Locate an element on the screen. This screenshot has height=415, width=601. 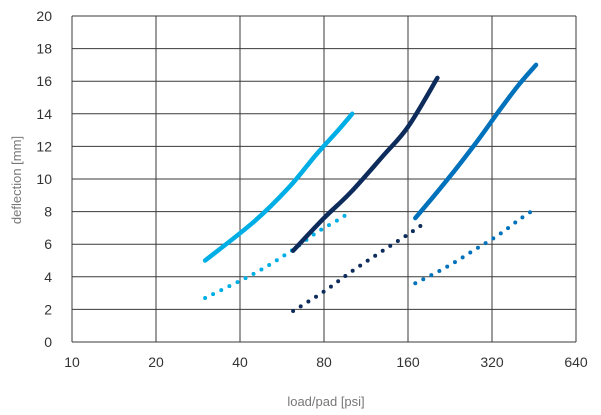
y-tick-label: 16 is located at coordinates (44, 81).